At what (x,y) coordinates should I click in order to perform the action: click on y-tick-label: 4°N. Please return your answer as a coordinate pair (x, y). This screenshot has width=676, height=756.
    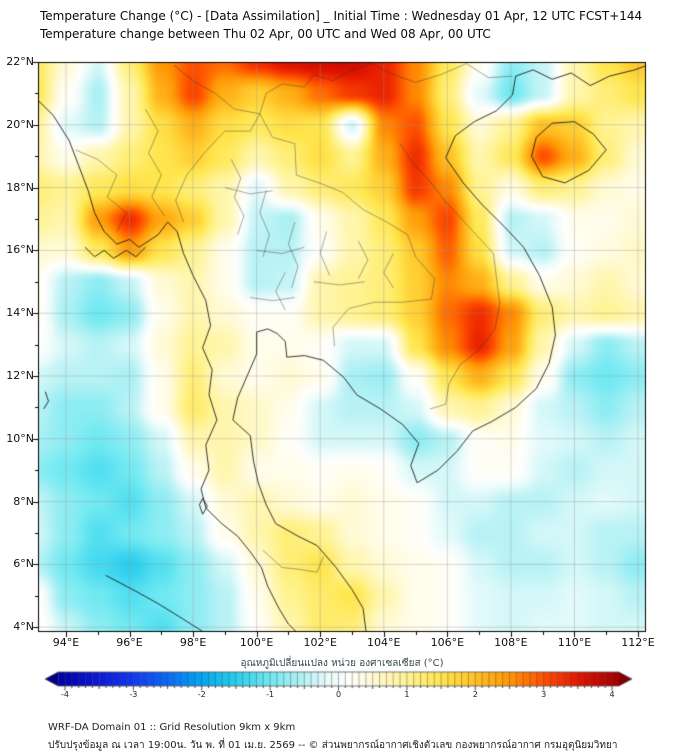
    Looking at the image, I should click on (23, 627).